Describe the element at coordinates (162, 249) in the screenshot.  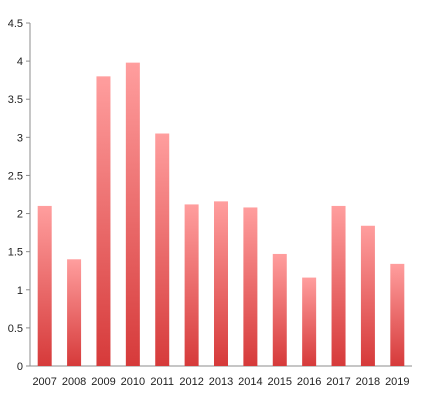
I see `bar-2011` at that location.